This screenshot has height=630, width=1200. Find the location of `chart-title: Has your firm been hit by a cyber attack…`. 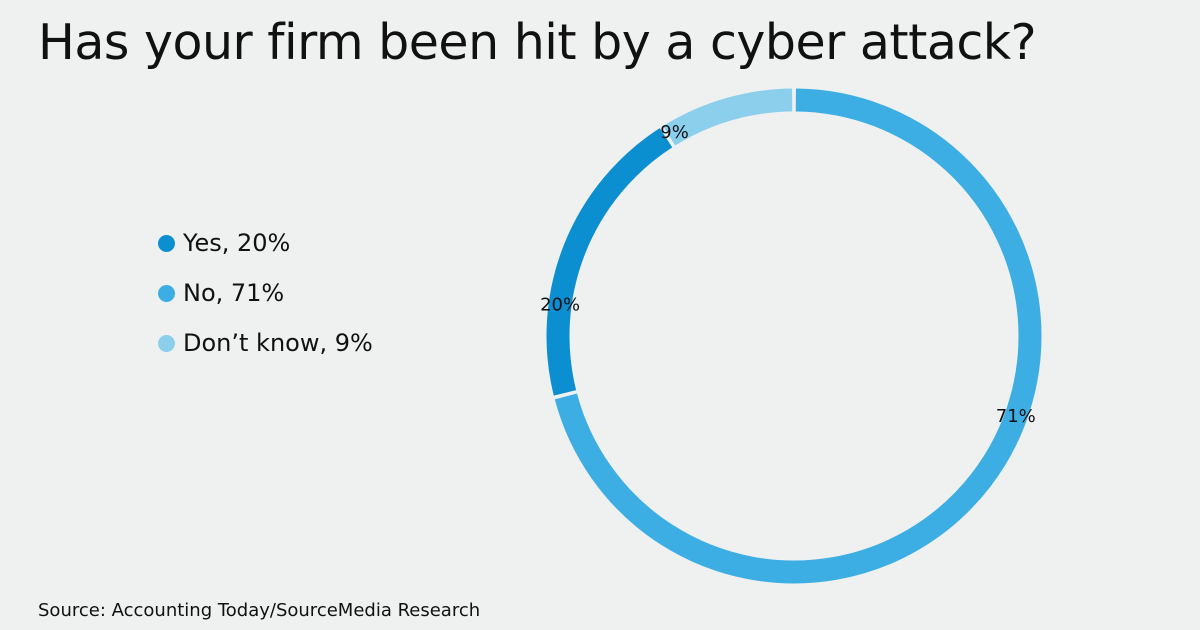

chart-title: Has your firm been hit by a cyber attack… is located at coordinates (537, 42).